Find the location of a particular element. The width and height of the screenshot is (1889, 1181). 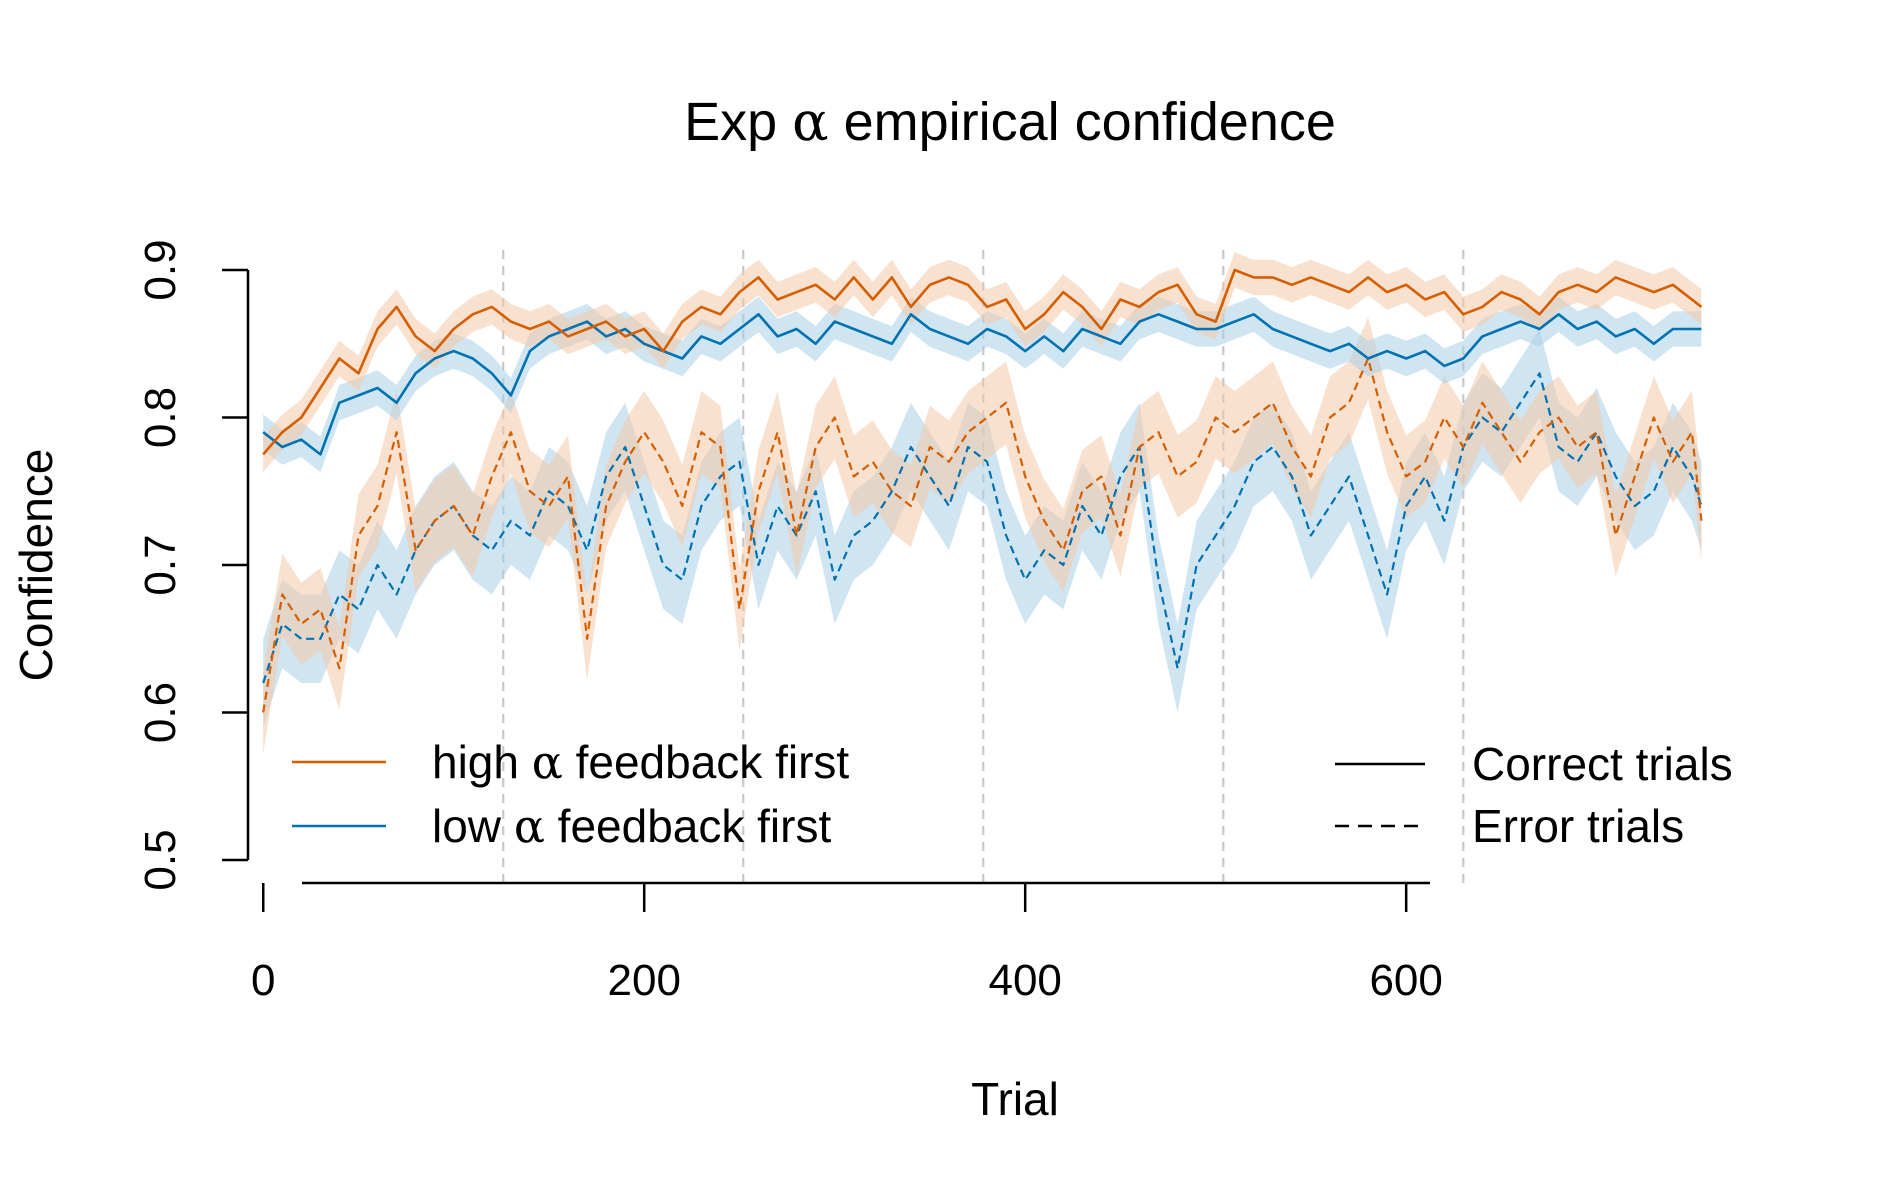

y-tick-label: 0.7 is located at coordinates (160, 564).